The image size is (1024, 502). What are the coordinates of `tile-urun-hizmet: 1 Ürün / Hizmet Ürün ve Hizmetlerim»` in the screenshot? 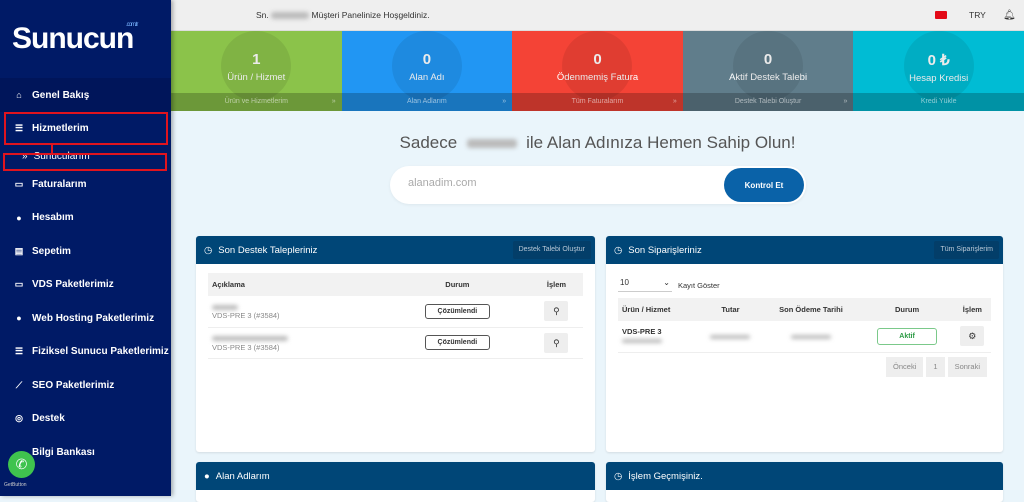 It's located at (256, 71).